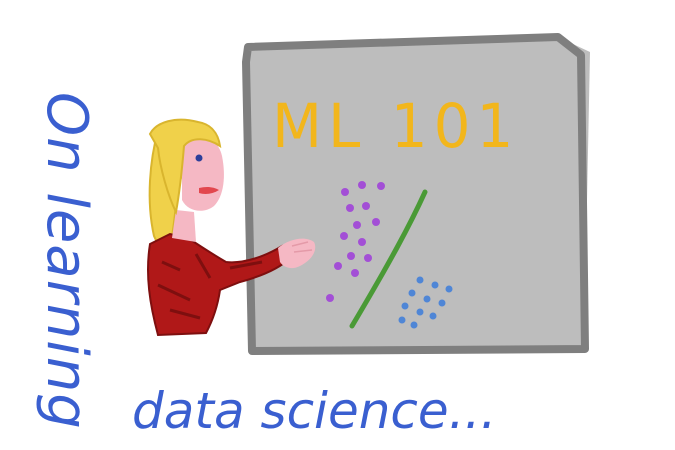 This screenshot has height=450, width=675. Describe the element at coordinates (388, 259) in the screenshot. I see `decision-boundary-line` at that location.